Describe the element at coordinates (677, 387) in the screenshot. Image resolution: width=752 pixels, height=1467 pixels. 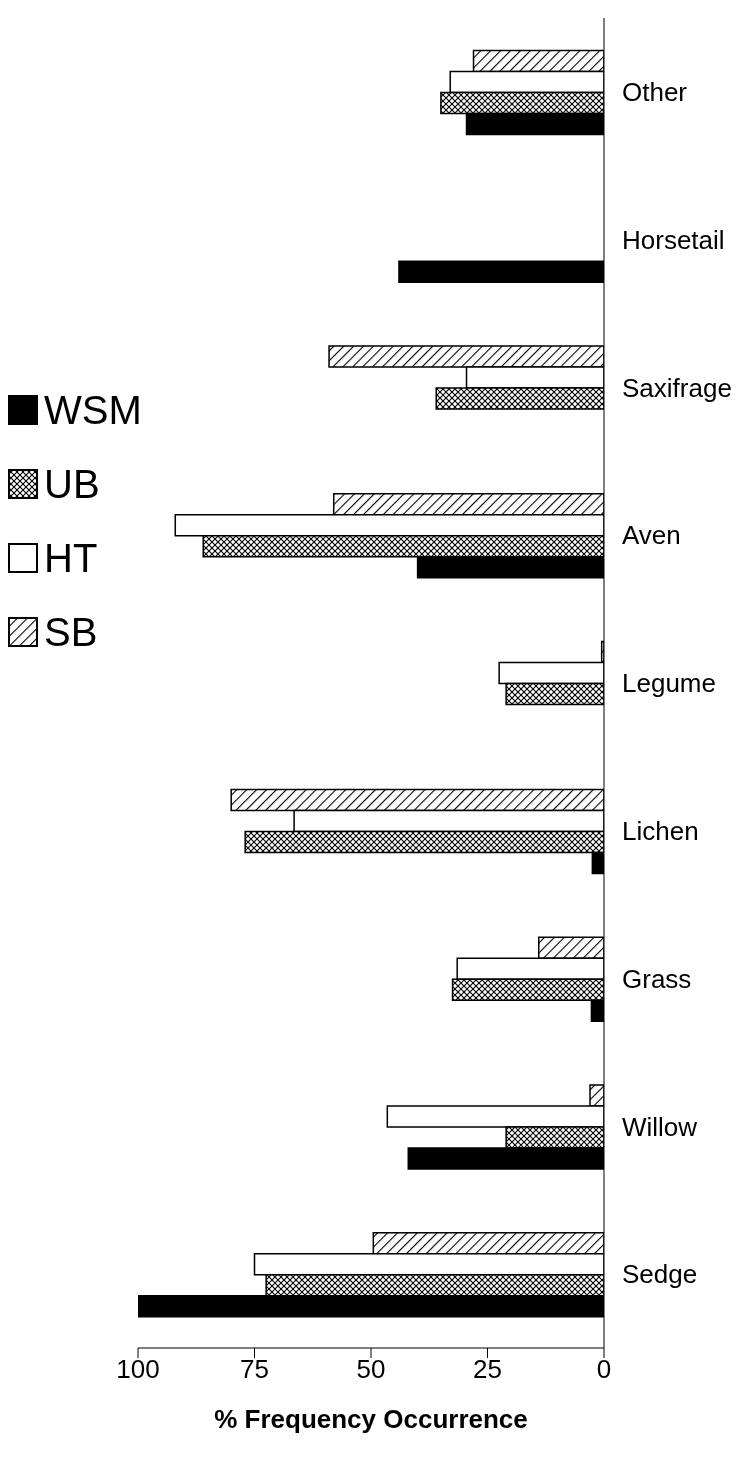
I see `y-tick-label: Saxifrage` at that location.